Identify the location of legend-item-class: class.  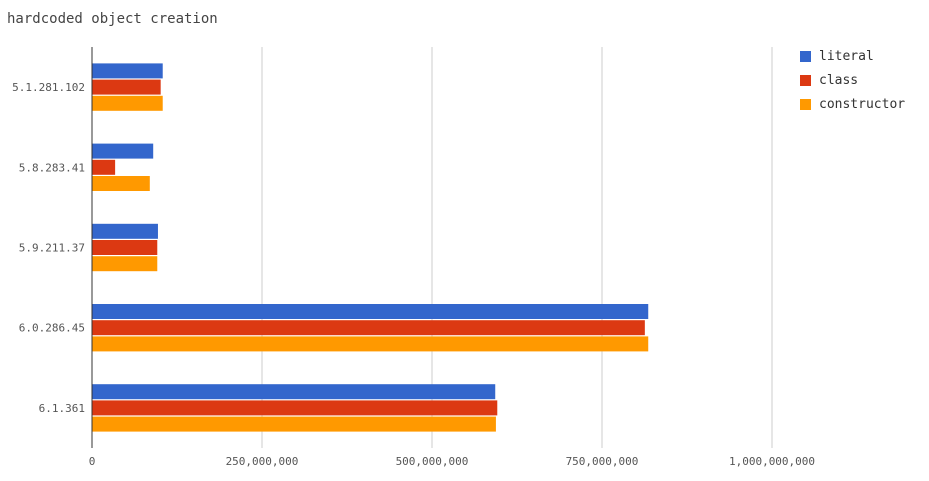
(852, 80).